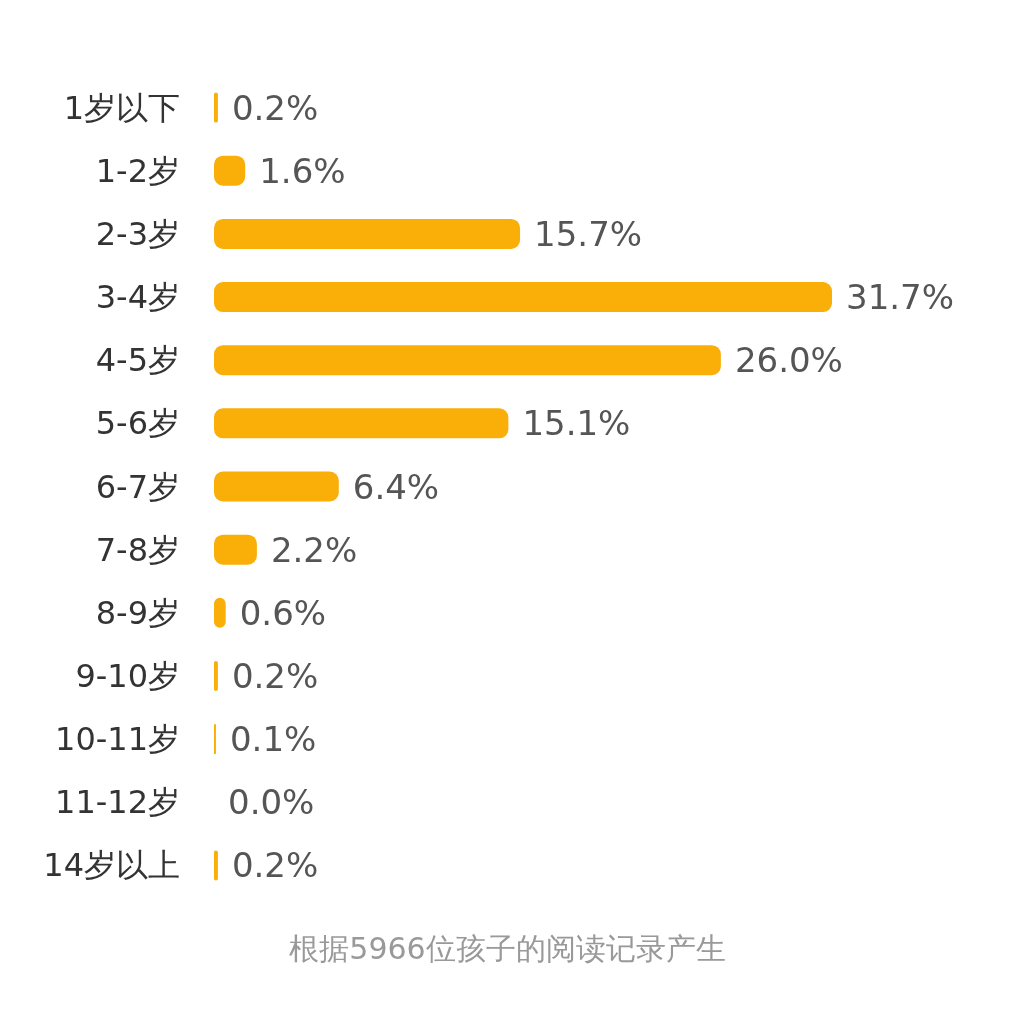 This screenshot has height=1015, width=1015. What do you see at coordinates (302, 170) in the screenshot?
I see `data-label: 1.6%` at bounding box center [302, 170].